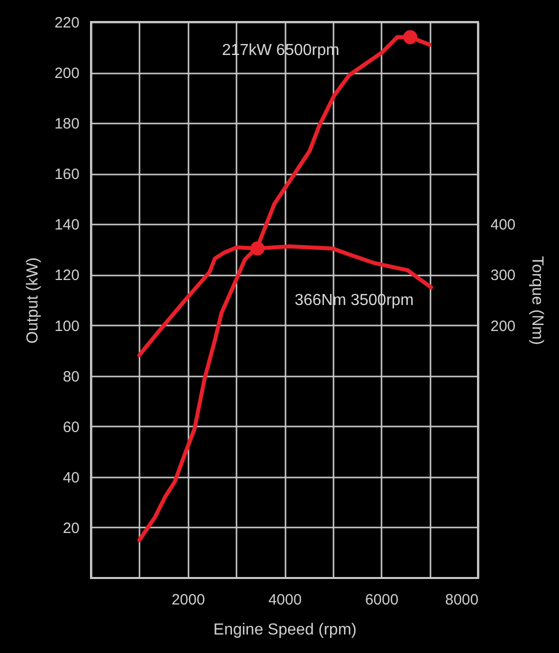  What do you see at coordinates (67, 275) in the screenshot?
I see `y-tick-label: 120` at bounding box center [67, 275].